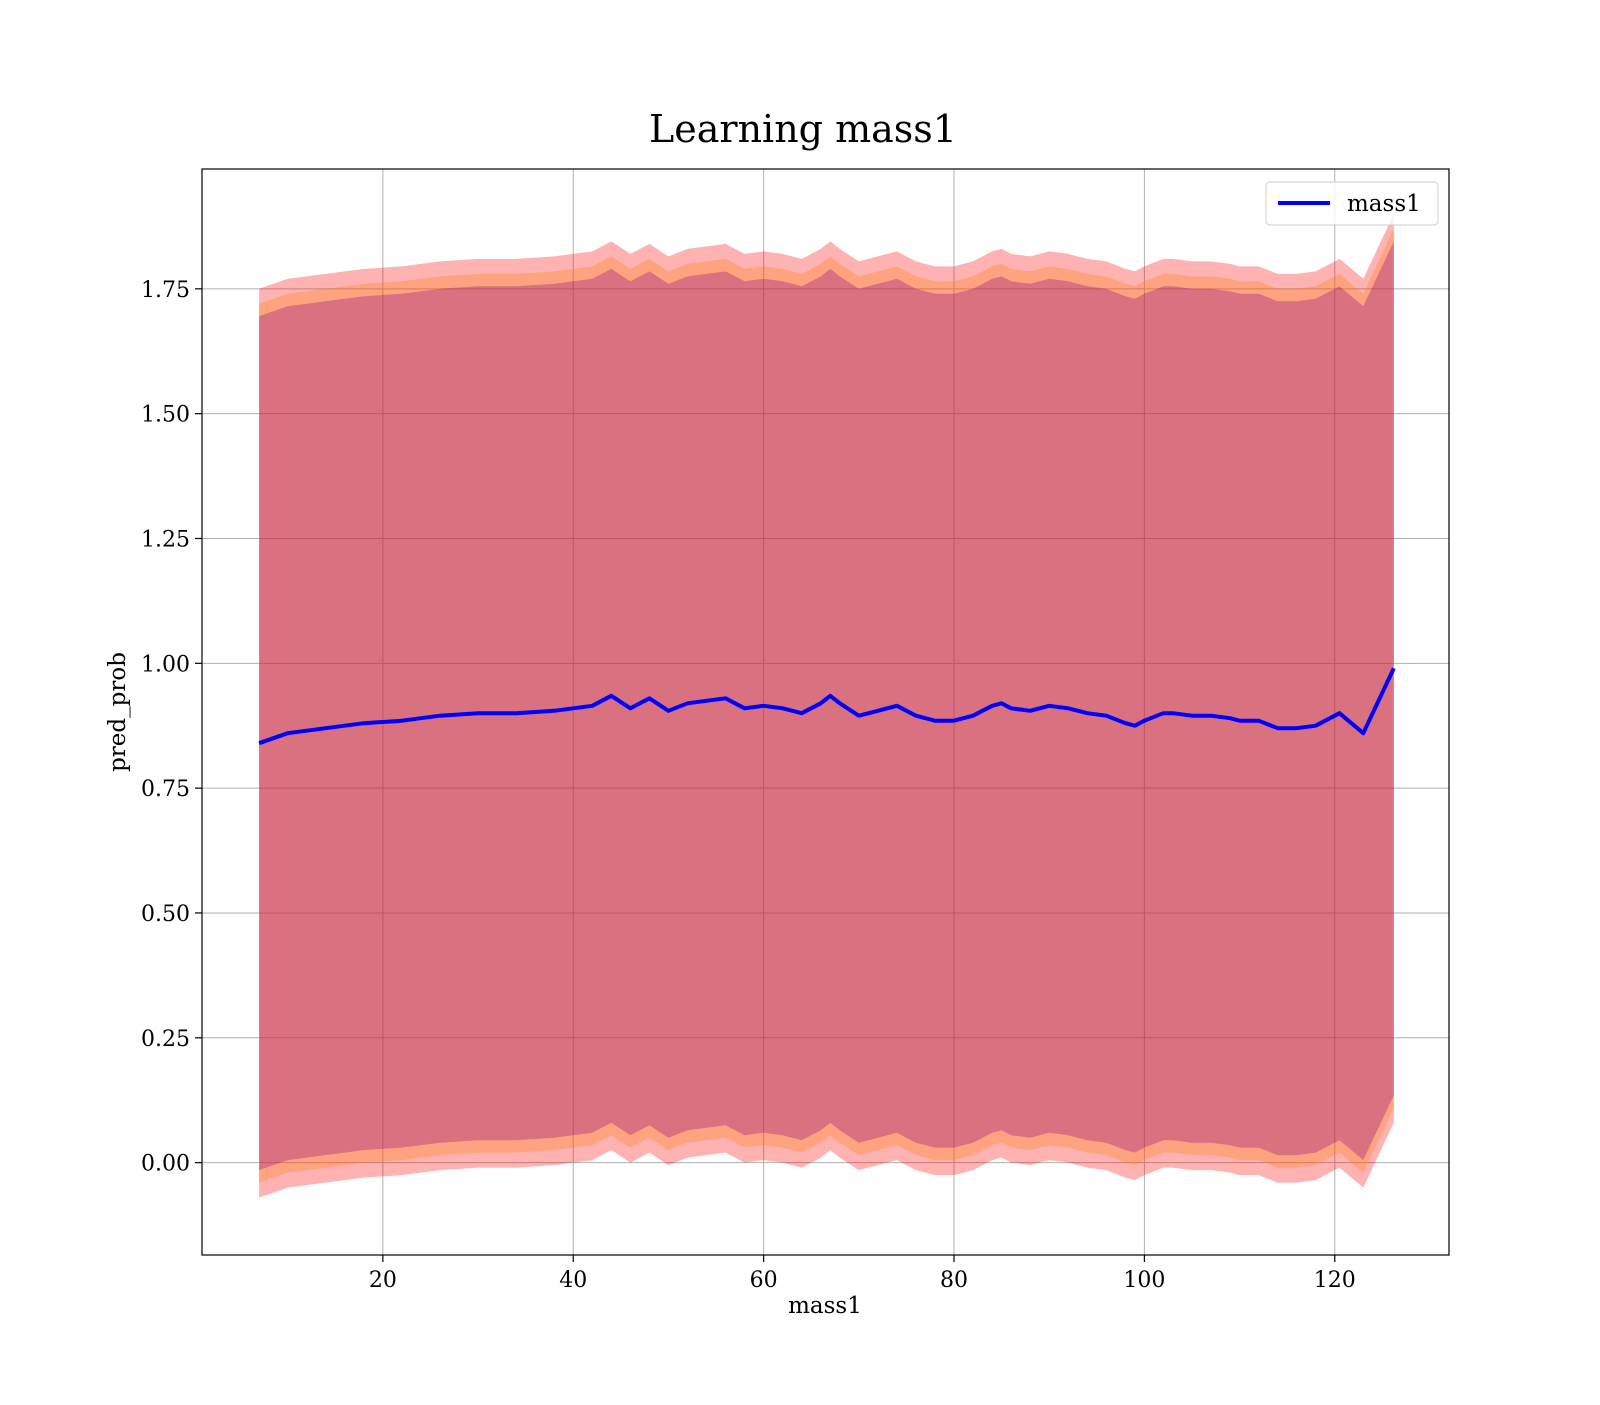  I want to click on x-tick-label: 80, so click(954, 1280).